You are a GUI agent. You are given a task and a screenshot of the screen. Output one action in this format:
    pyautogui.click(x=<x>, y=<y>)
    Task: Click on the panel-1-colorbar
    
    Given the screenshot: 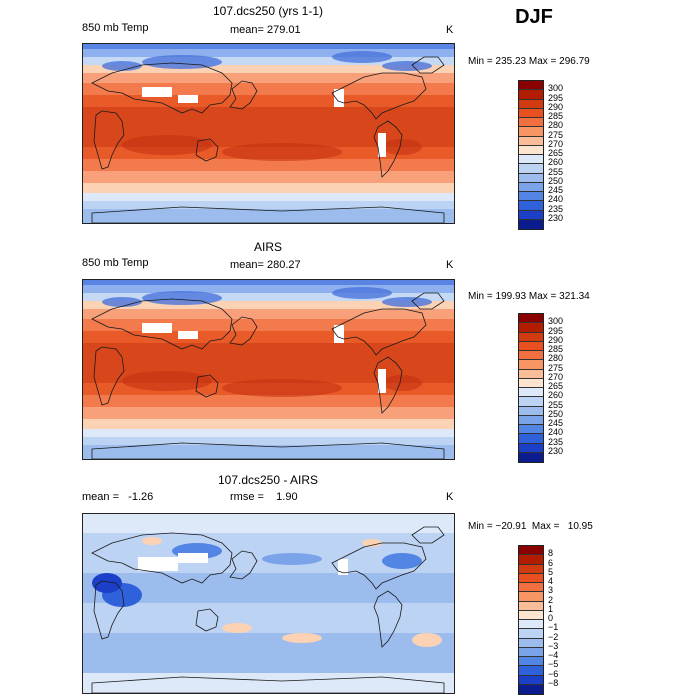 What is the action you would take?
    pyautogui.click(x=531, y=155)
    